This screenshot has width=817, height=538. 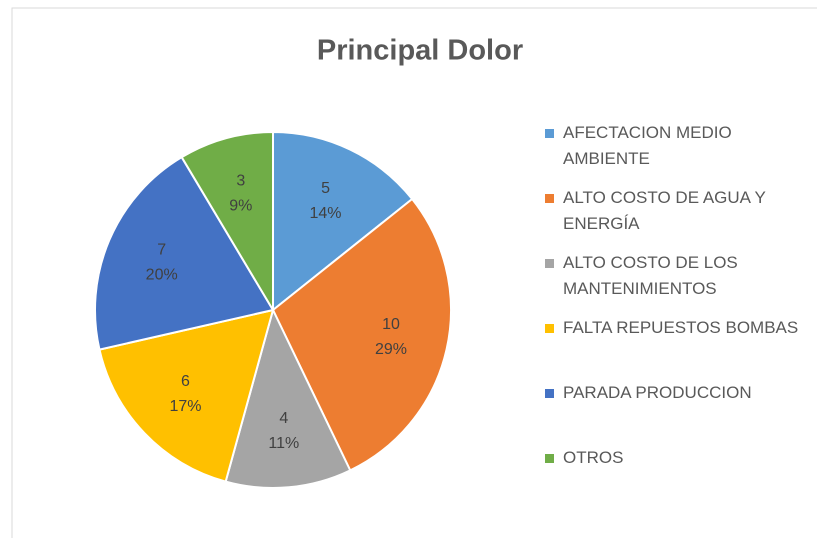 I want to click on data-label: 7, so click(x=161, y=250).